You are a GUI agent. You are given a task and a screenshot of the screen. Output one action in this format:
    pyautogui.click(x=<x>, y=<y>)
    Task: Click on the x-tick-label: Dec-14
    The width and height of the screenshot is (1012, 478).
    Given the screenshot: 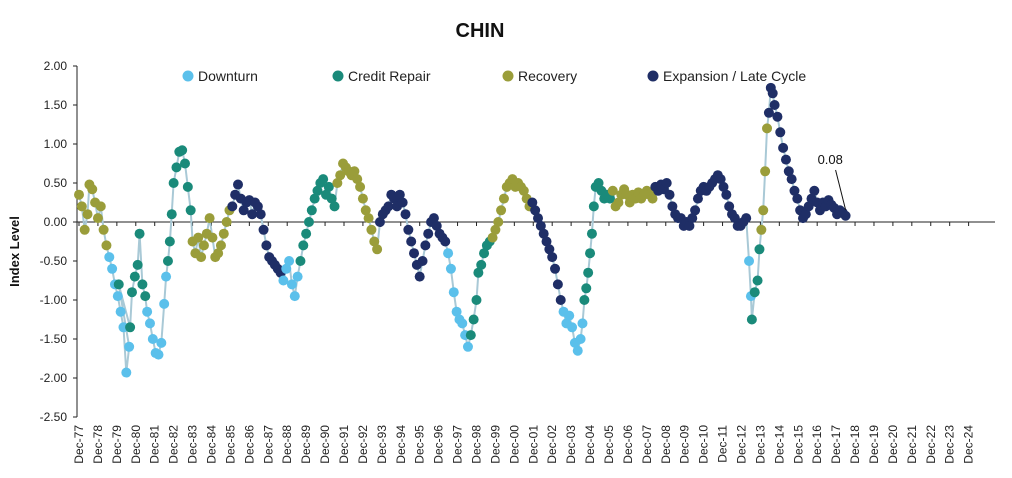 What is the action you would take?
    pyautogui.click(x=779, y=444)
    